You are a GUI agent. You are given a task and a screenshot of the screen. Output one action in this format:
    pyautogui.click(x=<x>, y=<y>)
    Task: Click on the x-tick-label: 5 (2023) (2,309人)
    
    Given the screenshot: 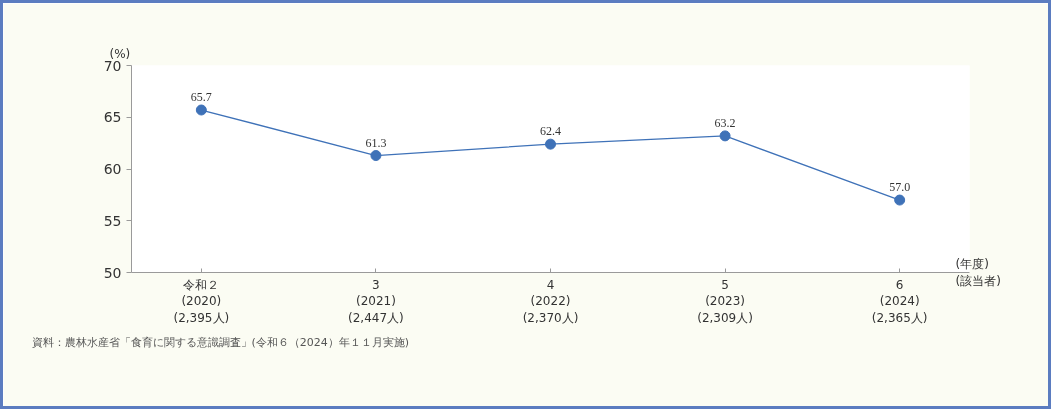 What is the action you would take?
    pyautogui.click(x=725, y=301)
    